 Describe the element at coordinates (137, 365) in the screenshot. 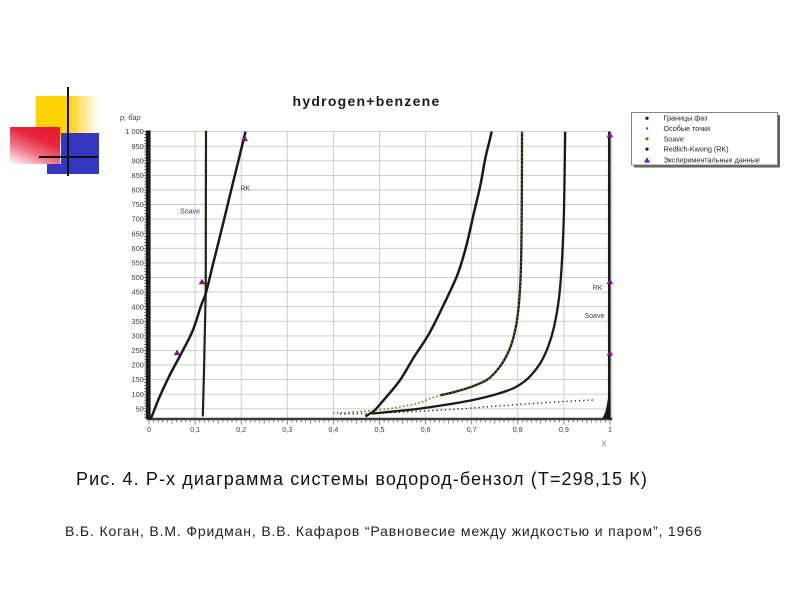

I see `svg-text: 200` at that location.